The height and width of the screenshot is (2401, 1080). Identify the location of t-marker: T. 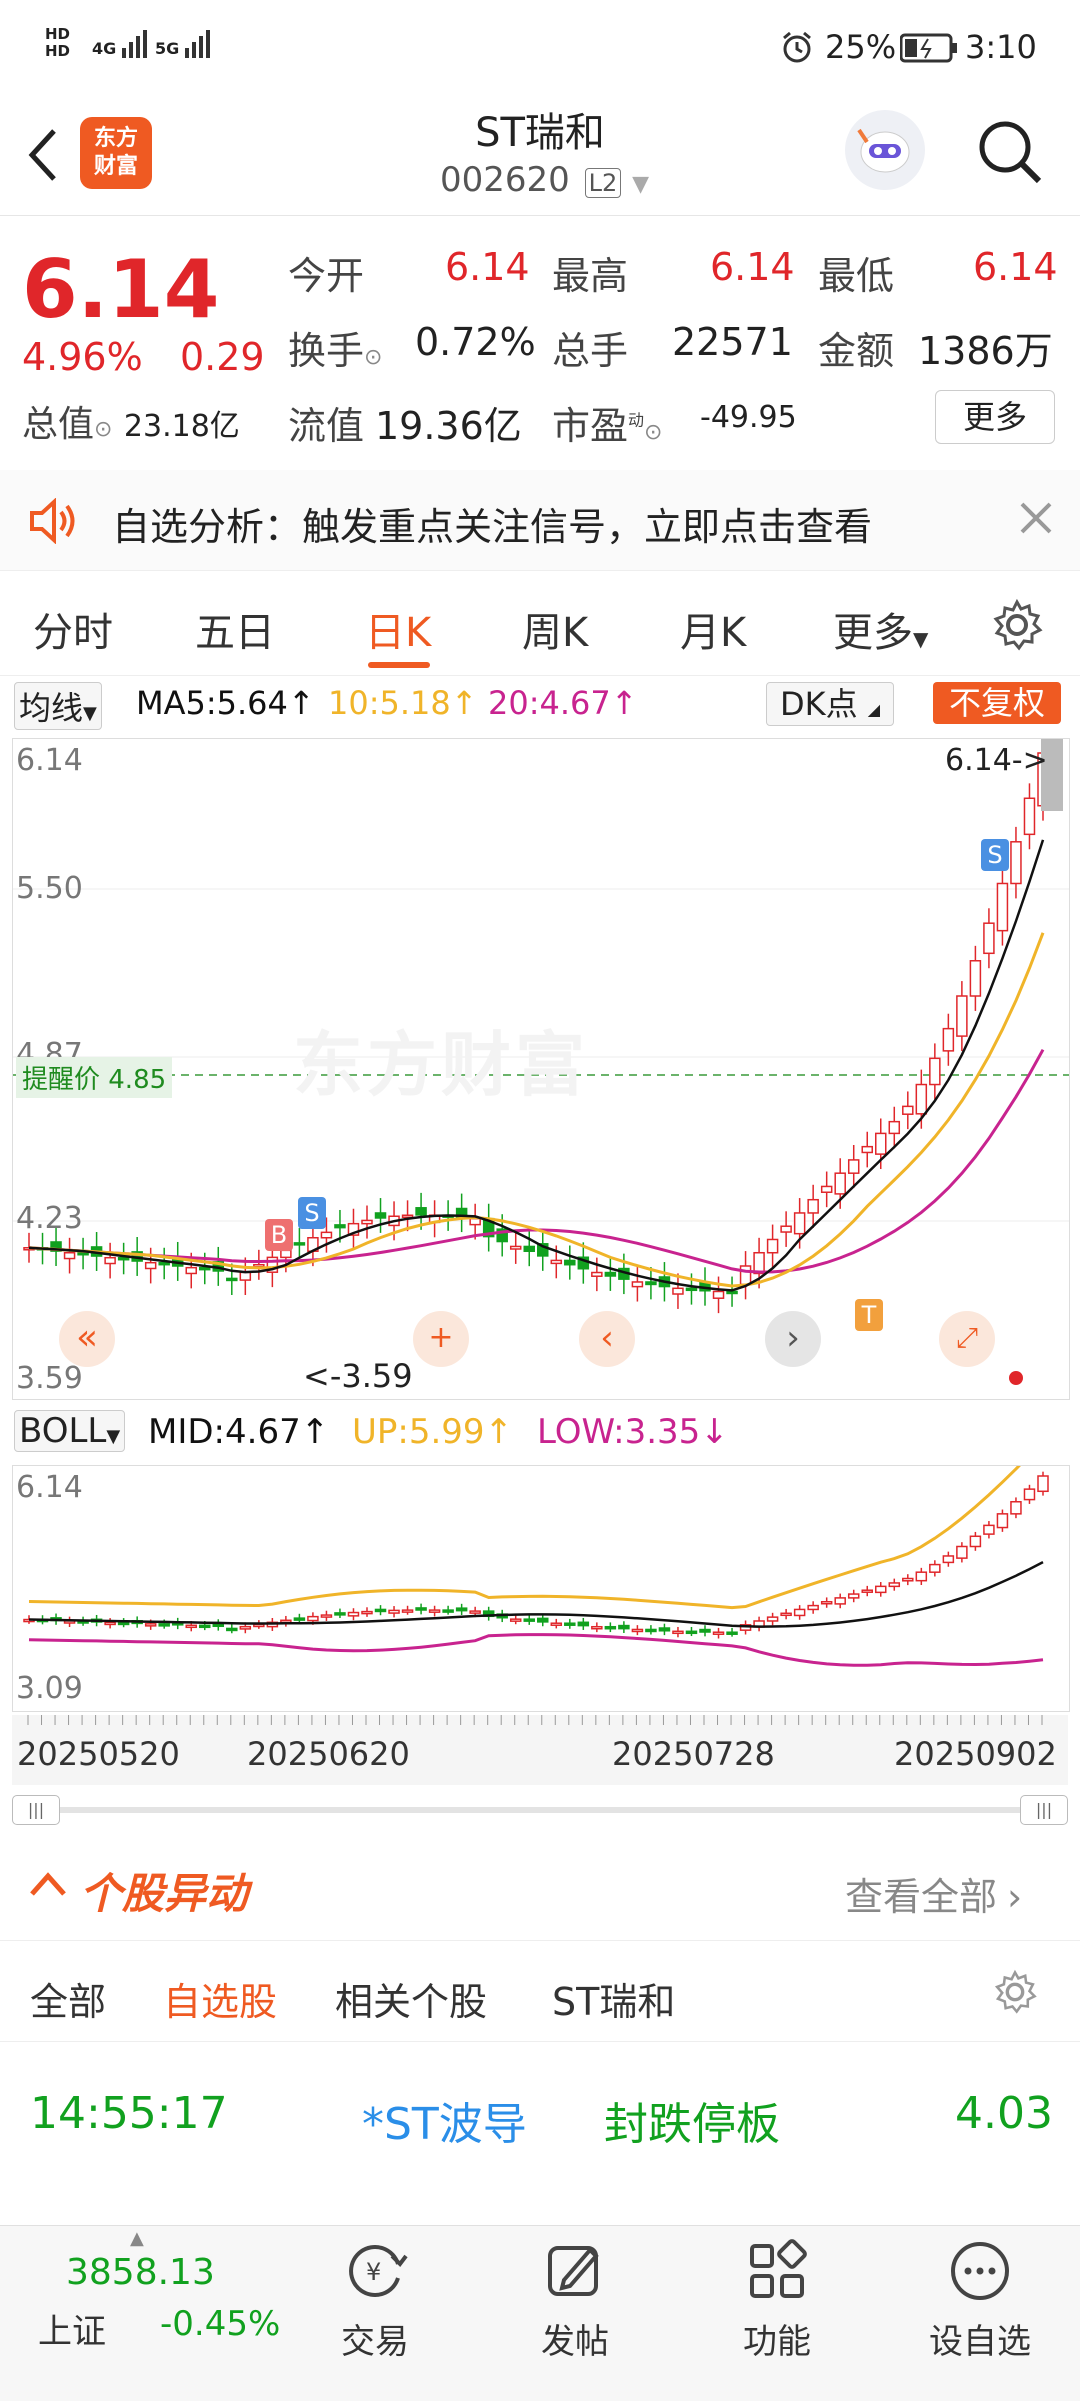
(869, 1315).